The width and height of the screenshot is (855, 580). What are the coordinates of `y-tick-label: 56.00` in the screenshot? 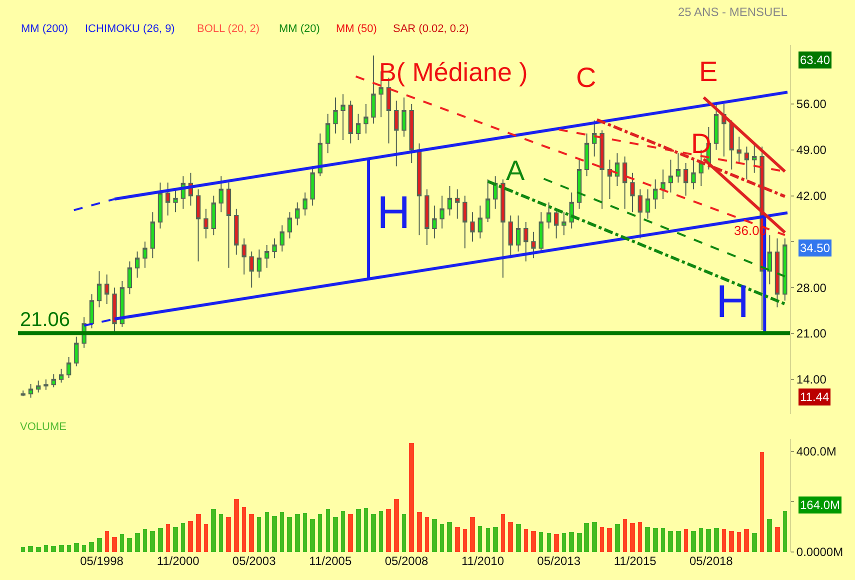 It's located at (811, 104).